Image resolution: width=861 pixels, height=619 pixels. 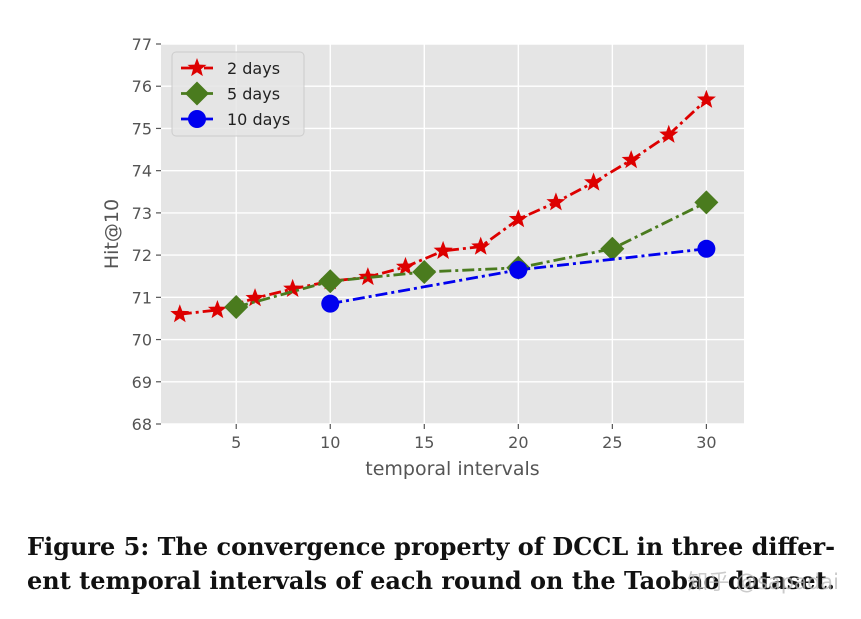 What do you see at coordinates (112, 234) in the screenshot?
I see `y-axis-label: Hit@10` at bounding box center [112, 234].